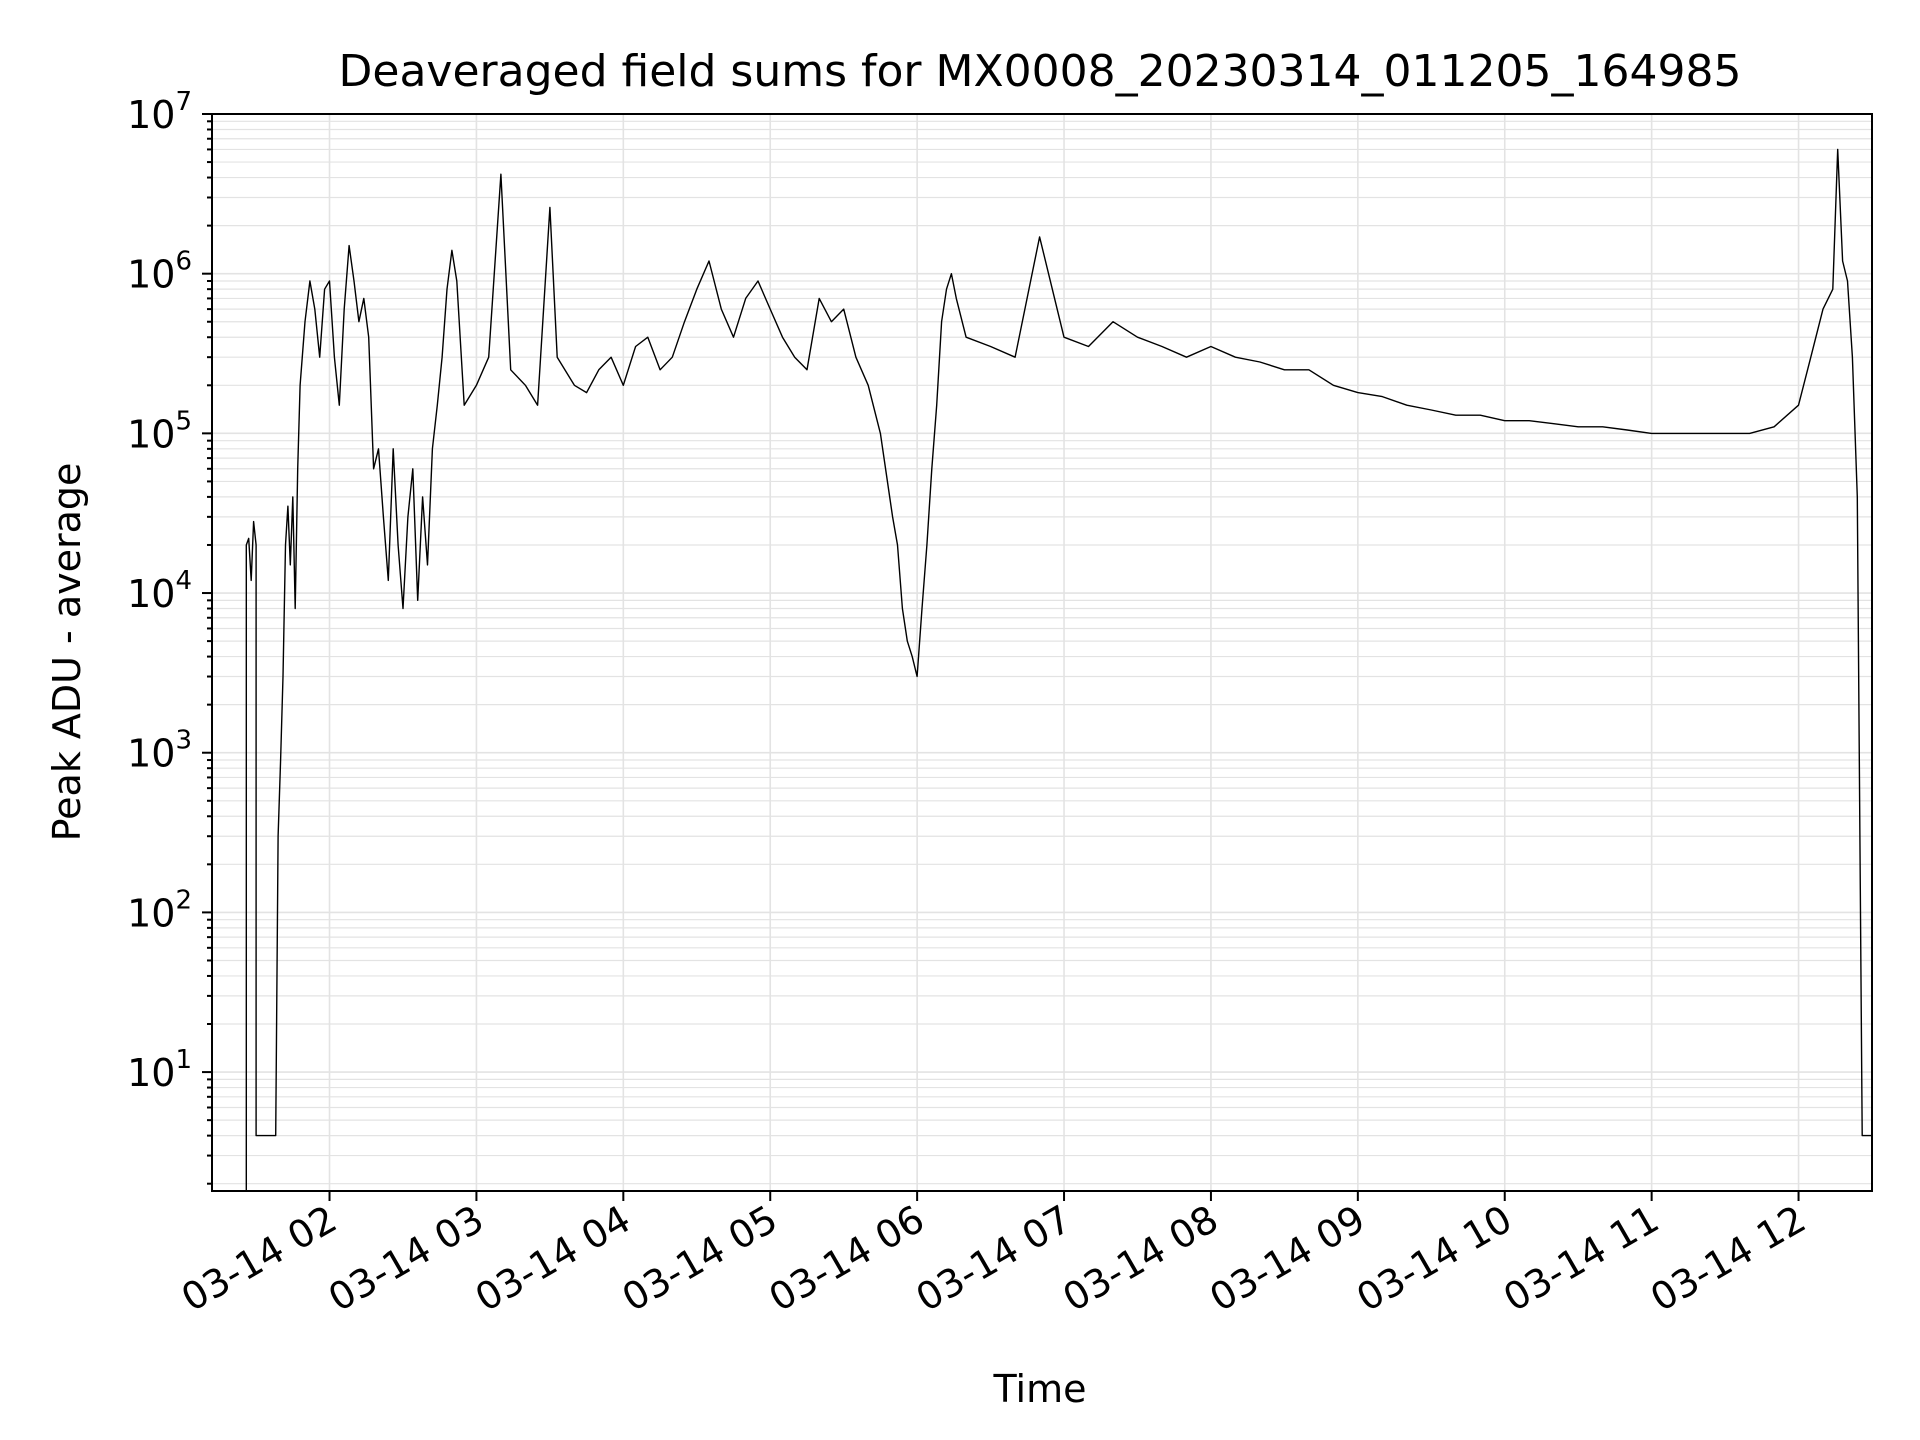 The height and width of the screenshot is (1440, 1920). Describe the element at coordinates (1040, 1389) in the screenshot. I see `x-axis-label: Time` at that location.